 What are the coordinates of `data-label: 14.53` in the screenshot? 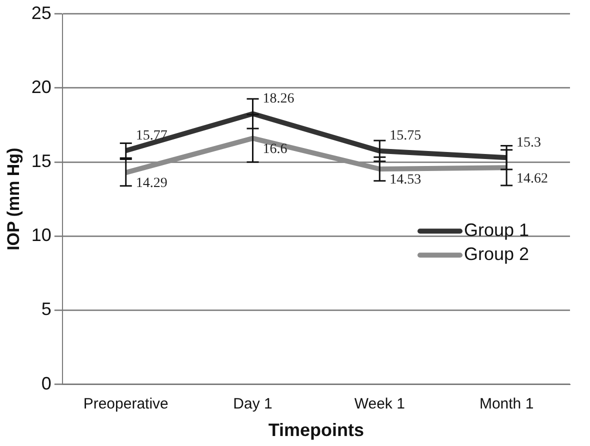 It's located at (406, 180).